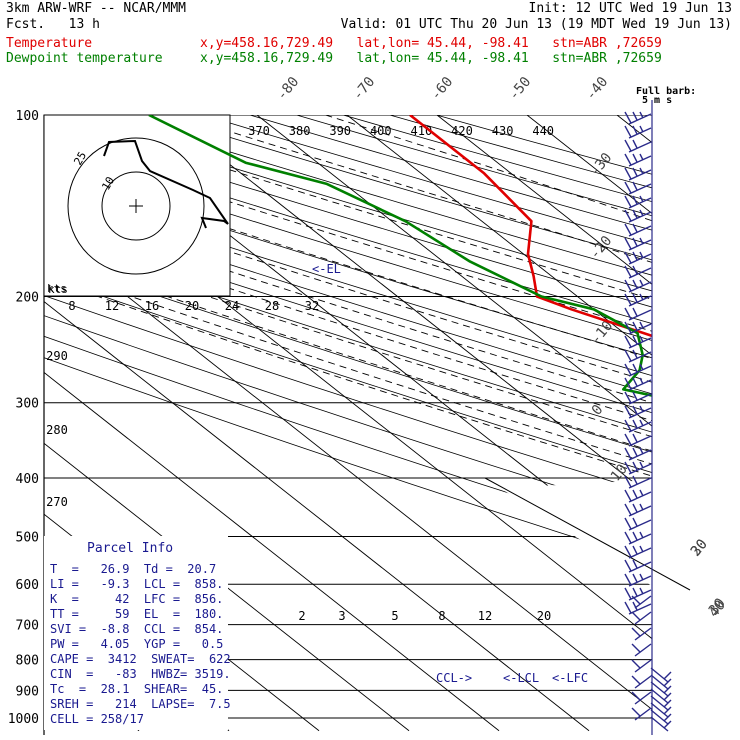  I want to click on isotherm-label: -80, so click(288, 89).